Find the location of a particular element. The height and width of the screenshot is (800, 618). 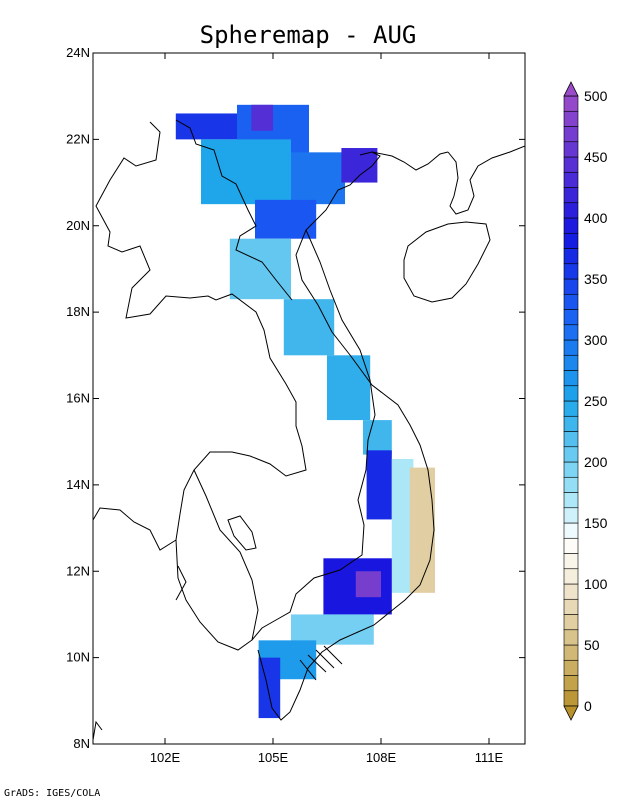

colorbar-tick-label: 250 is located at coordinates (596, 401).